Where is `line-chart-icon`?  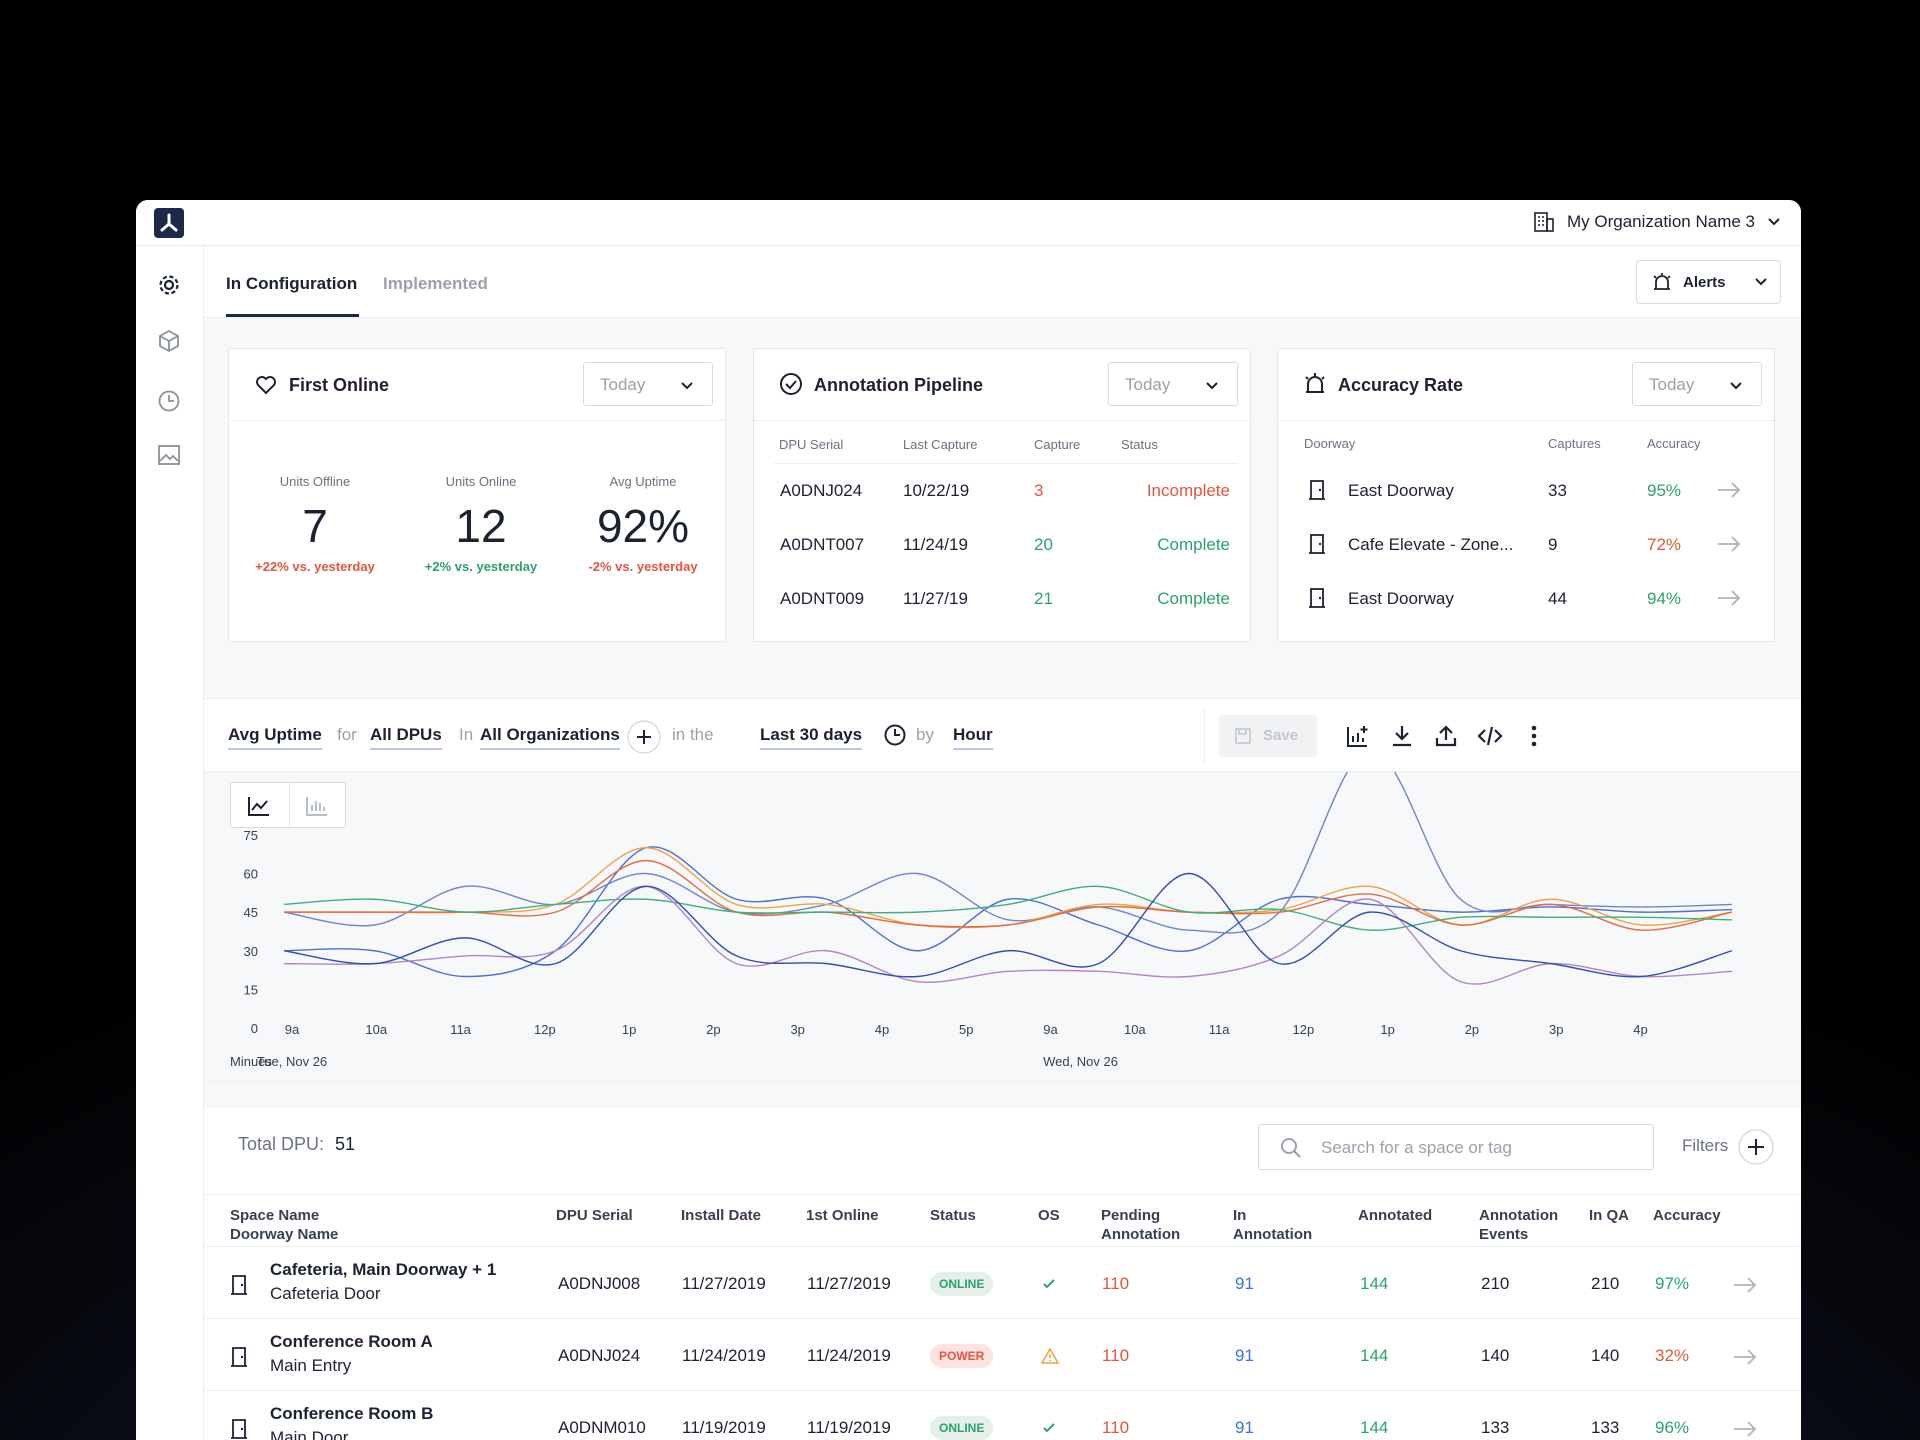
line-chart-icon is located at coordinates (259, 806).